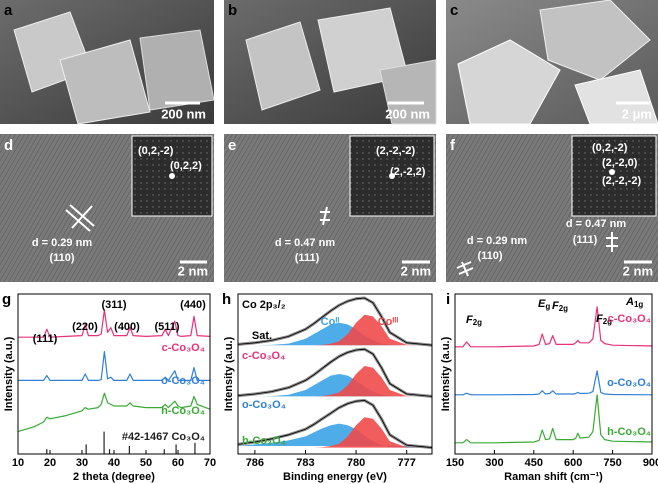 The image size is (658, 484). Describe the element at coordinates (620, 163) in the screenshot. I see `fft-index: (2,-2,0)` at that location.